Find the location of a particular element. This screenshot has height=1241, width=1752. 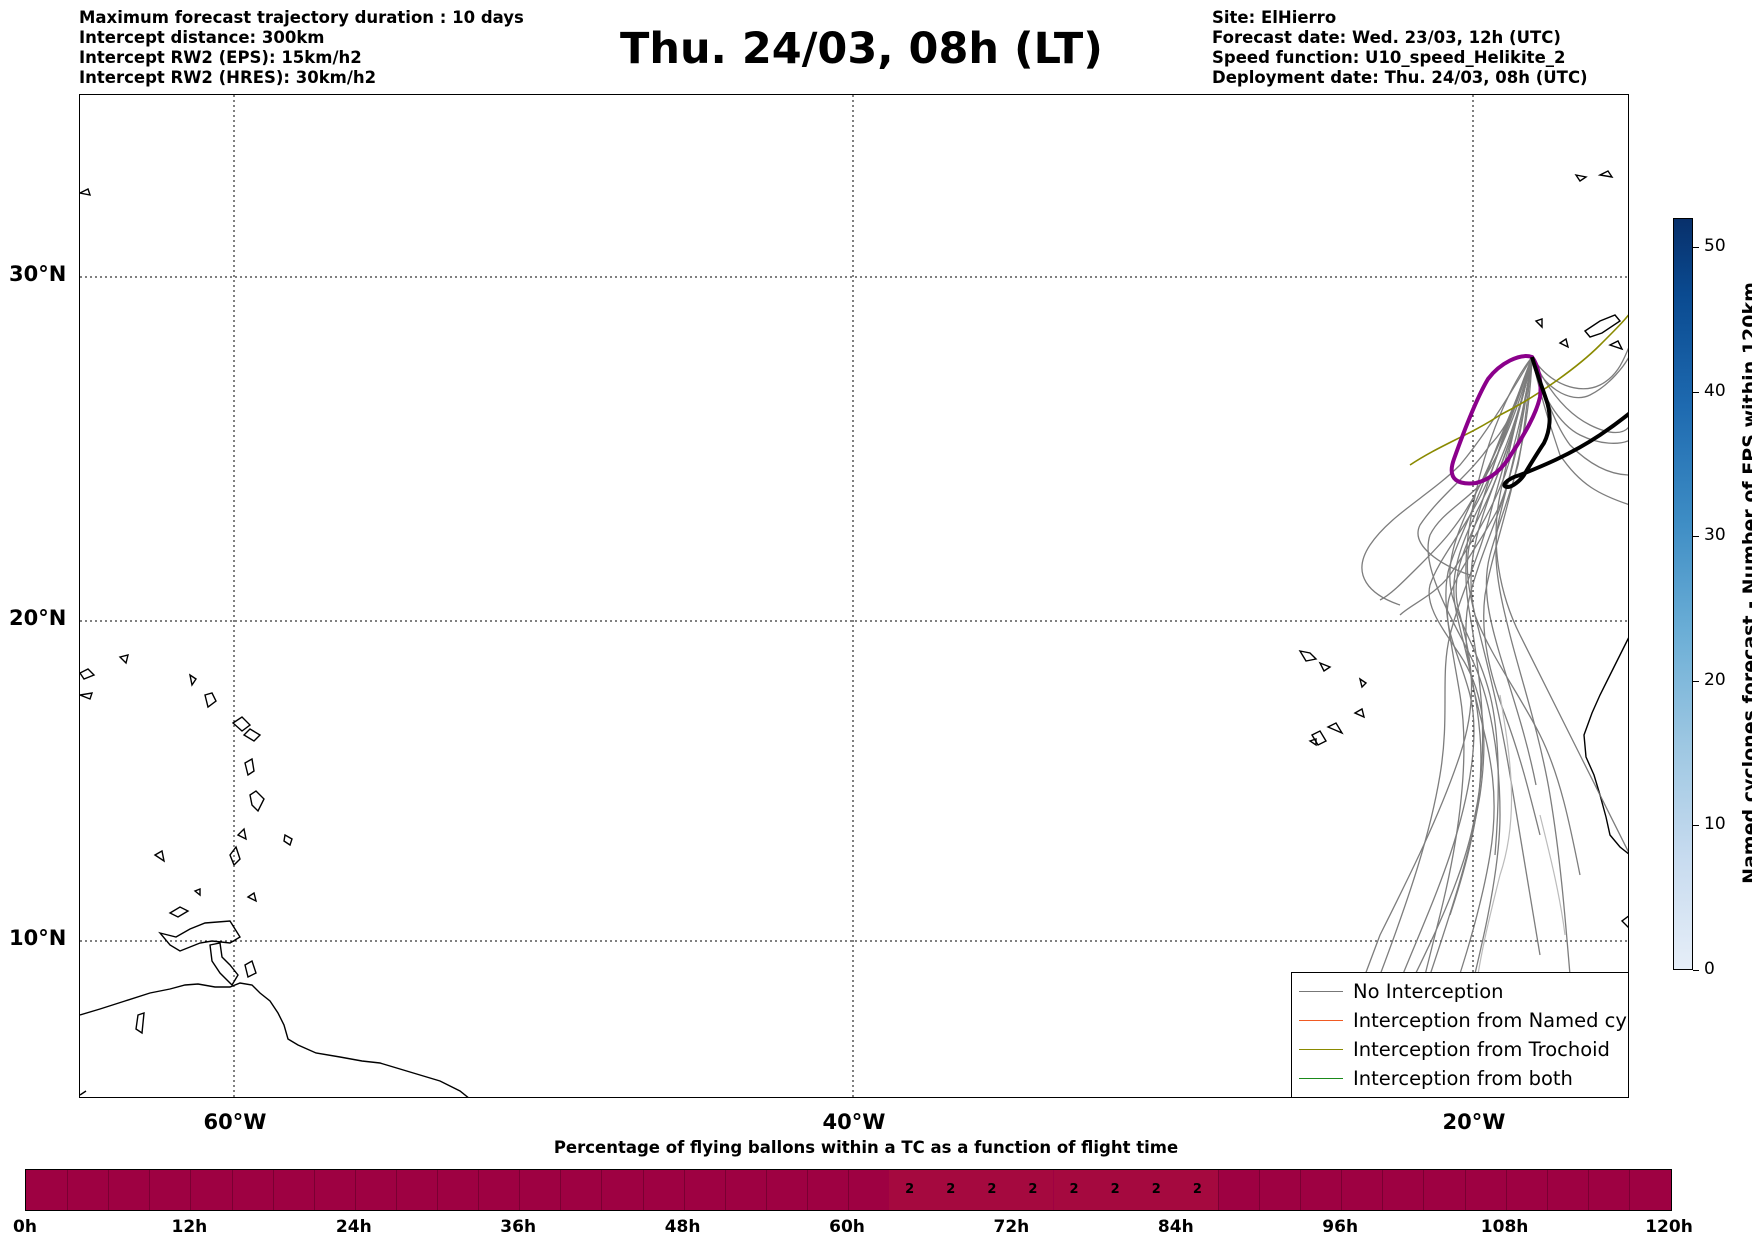

legend-label: HRES is located at coordinates (1379, 1096).